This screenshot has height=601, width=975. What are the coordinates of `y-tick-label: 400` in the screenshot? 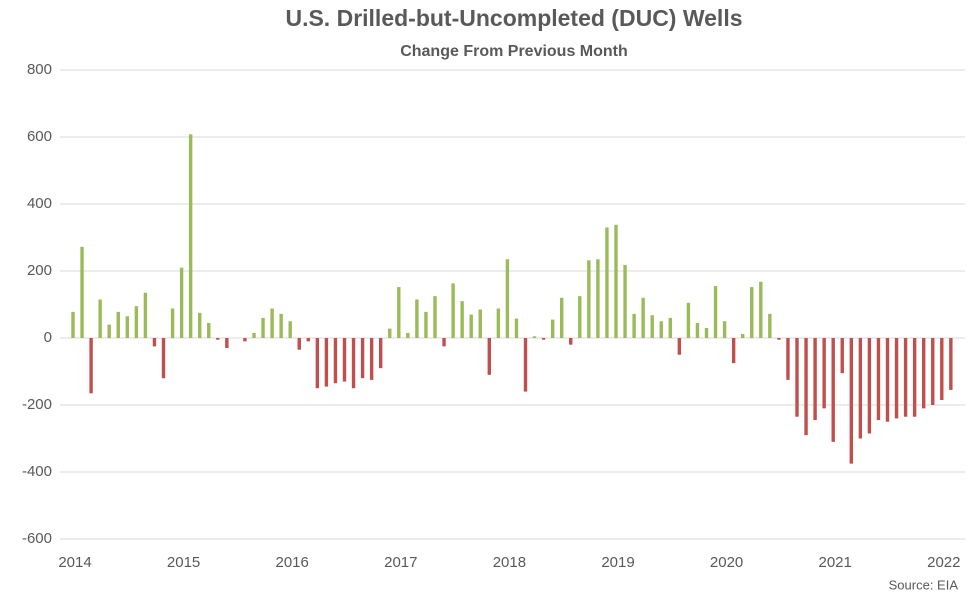 It's located at (39, 203).